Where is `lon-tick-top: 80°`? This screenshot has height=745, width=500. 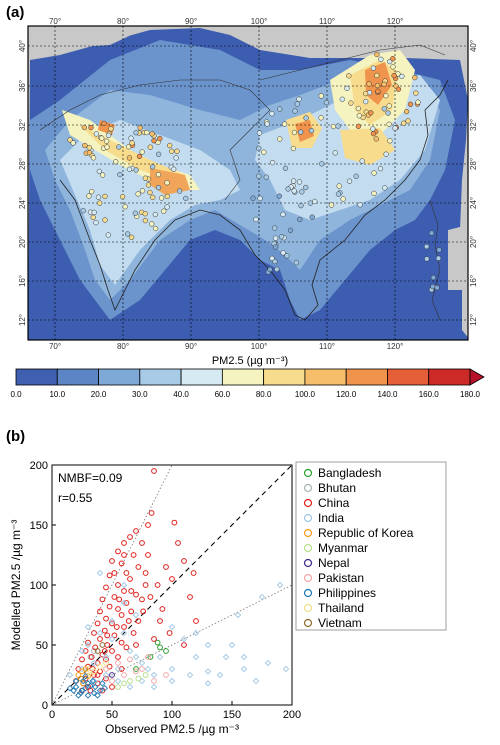
lon-tick-top: 80° is located at coordinates (123, 21).